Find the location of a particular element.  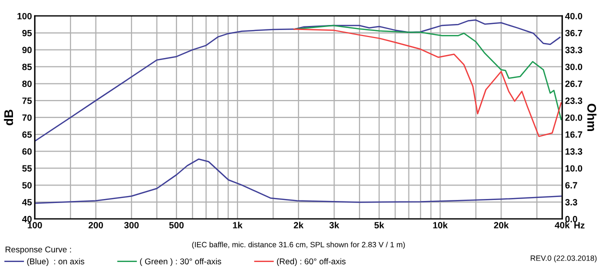

y-tick-label: 90 is located at coordinates (27, 50).